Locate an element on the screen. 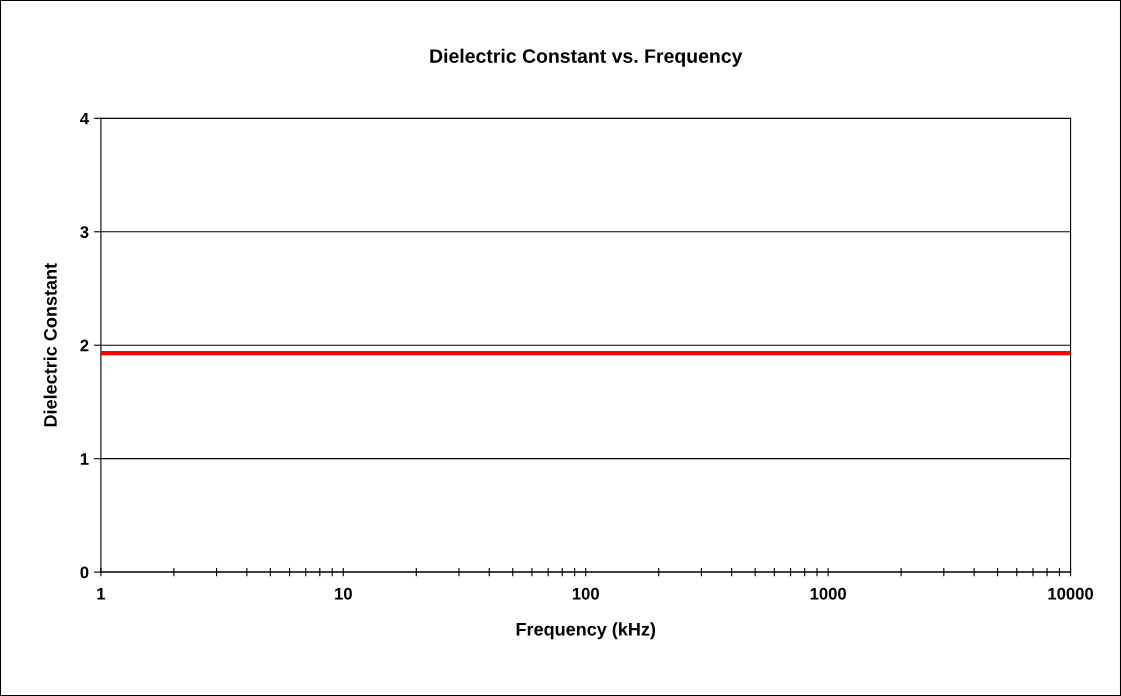 The height and width of the screenshot is (696, 1121). x-tick-label: 100 is located at coordinates (585, 593).